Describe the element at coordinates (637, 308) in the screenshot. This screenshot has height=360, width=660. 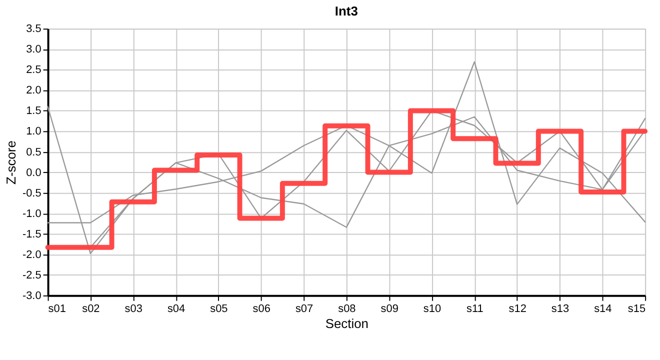
I see `x-tick-label: s15` at that location.